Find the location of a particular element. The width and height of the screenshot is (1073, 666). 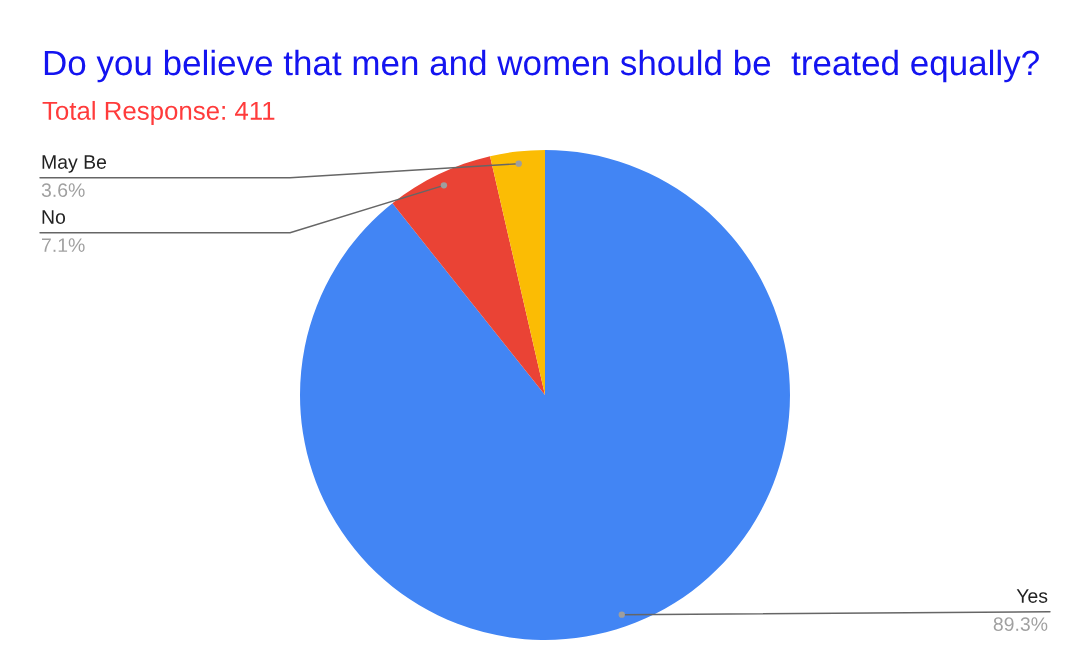

chart-subtitle: Total Response: 411 is located at coordinates (158, 113).